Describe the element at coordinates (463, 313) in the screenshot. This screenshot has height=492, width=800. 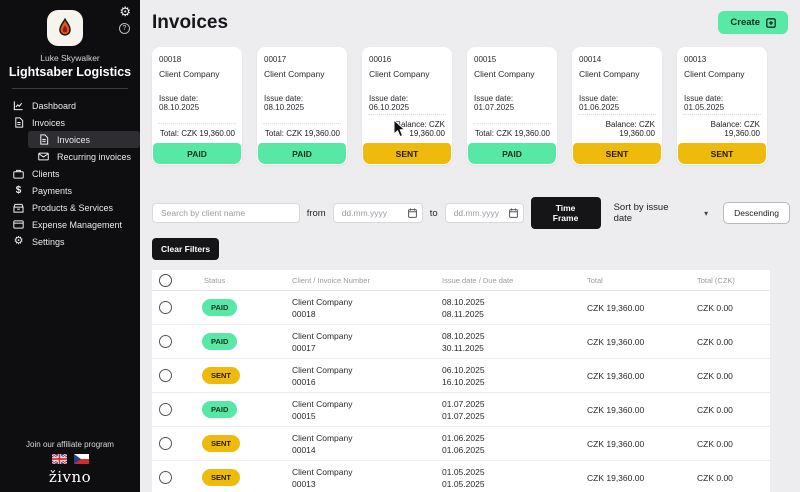
I see `row-due-date: 08.11.2025` at that location.